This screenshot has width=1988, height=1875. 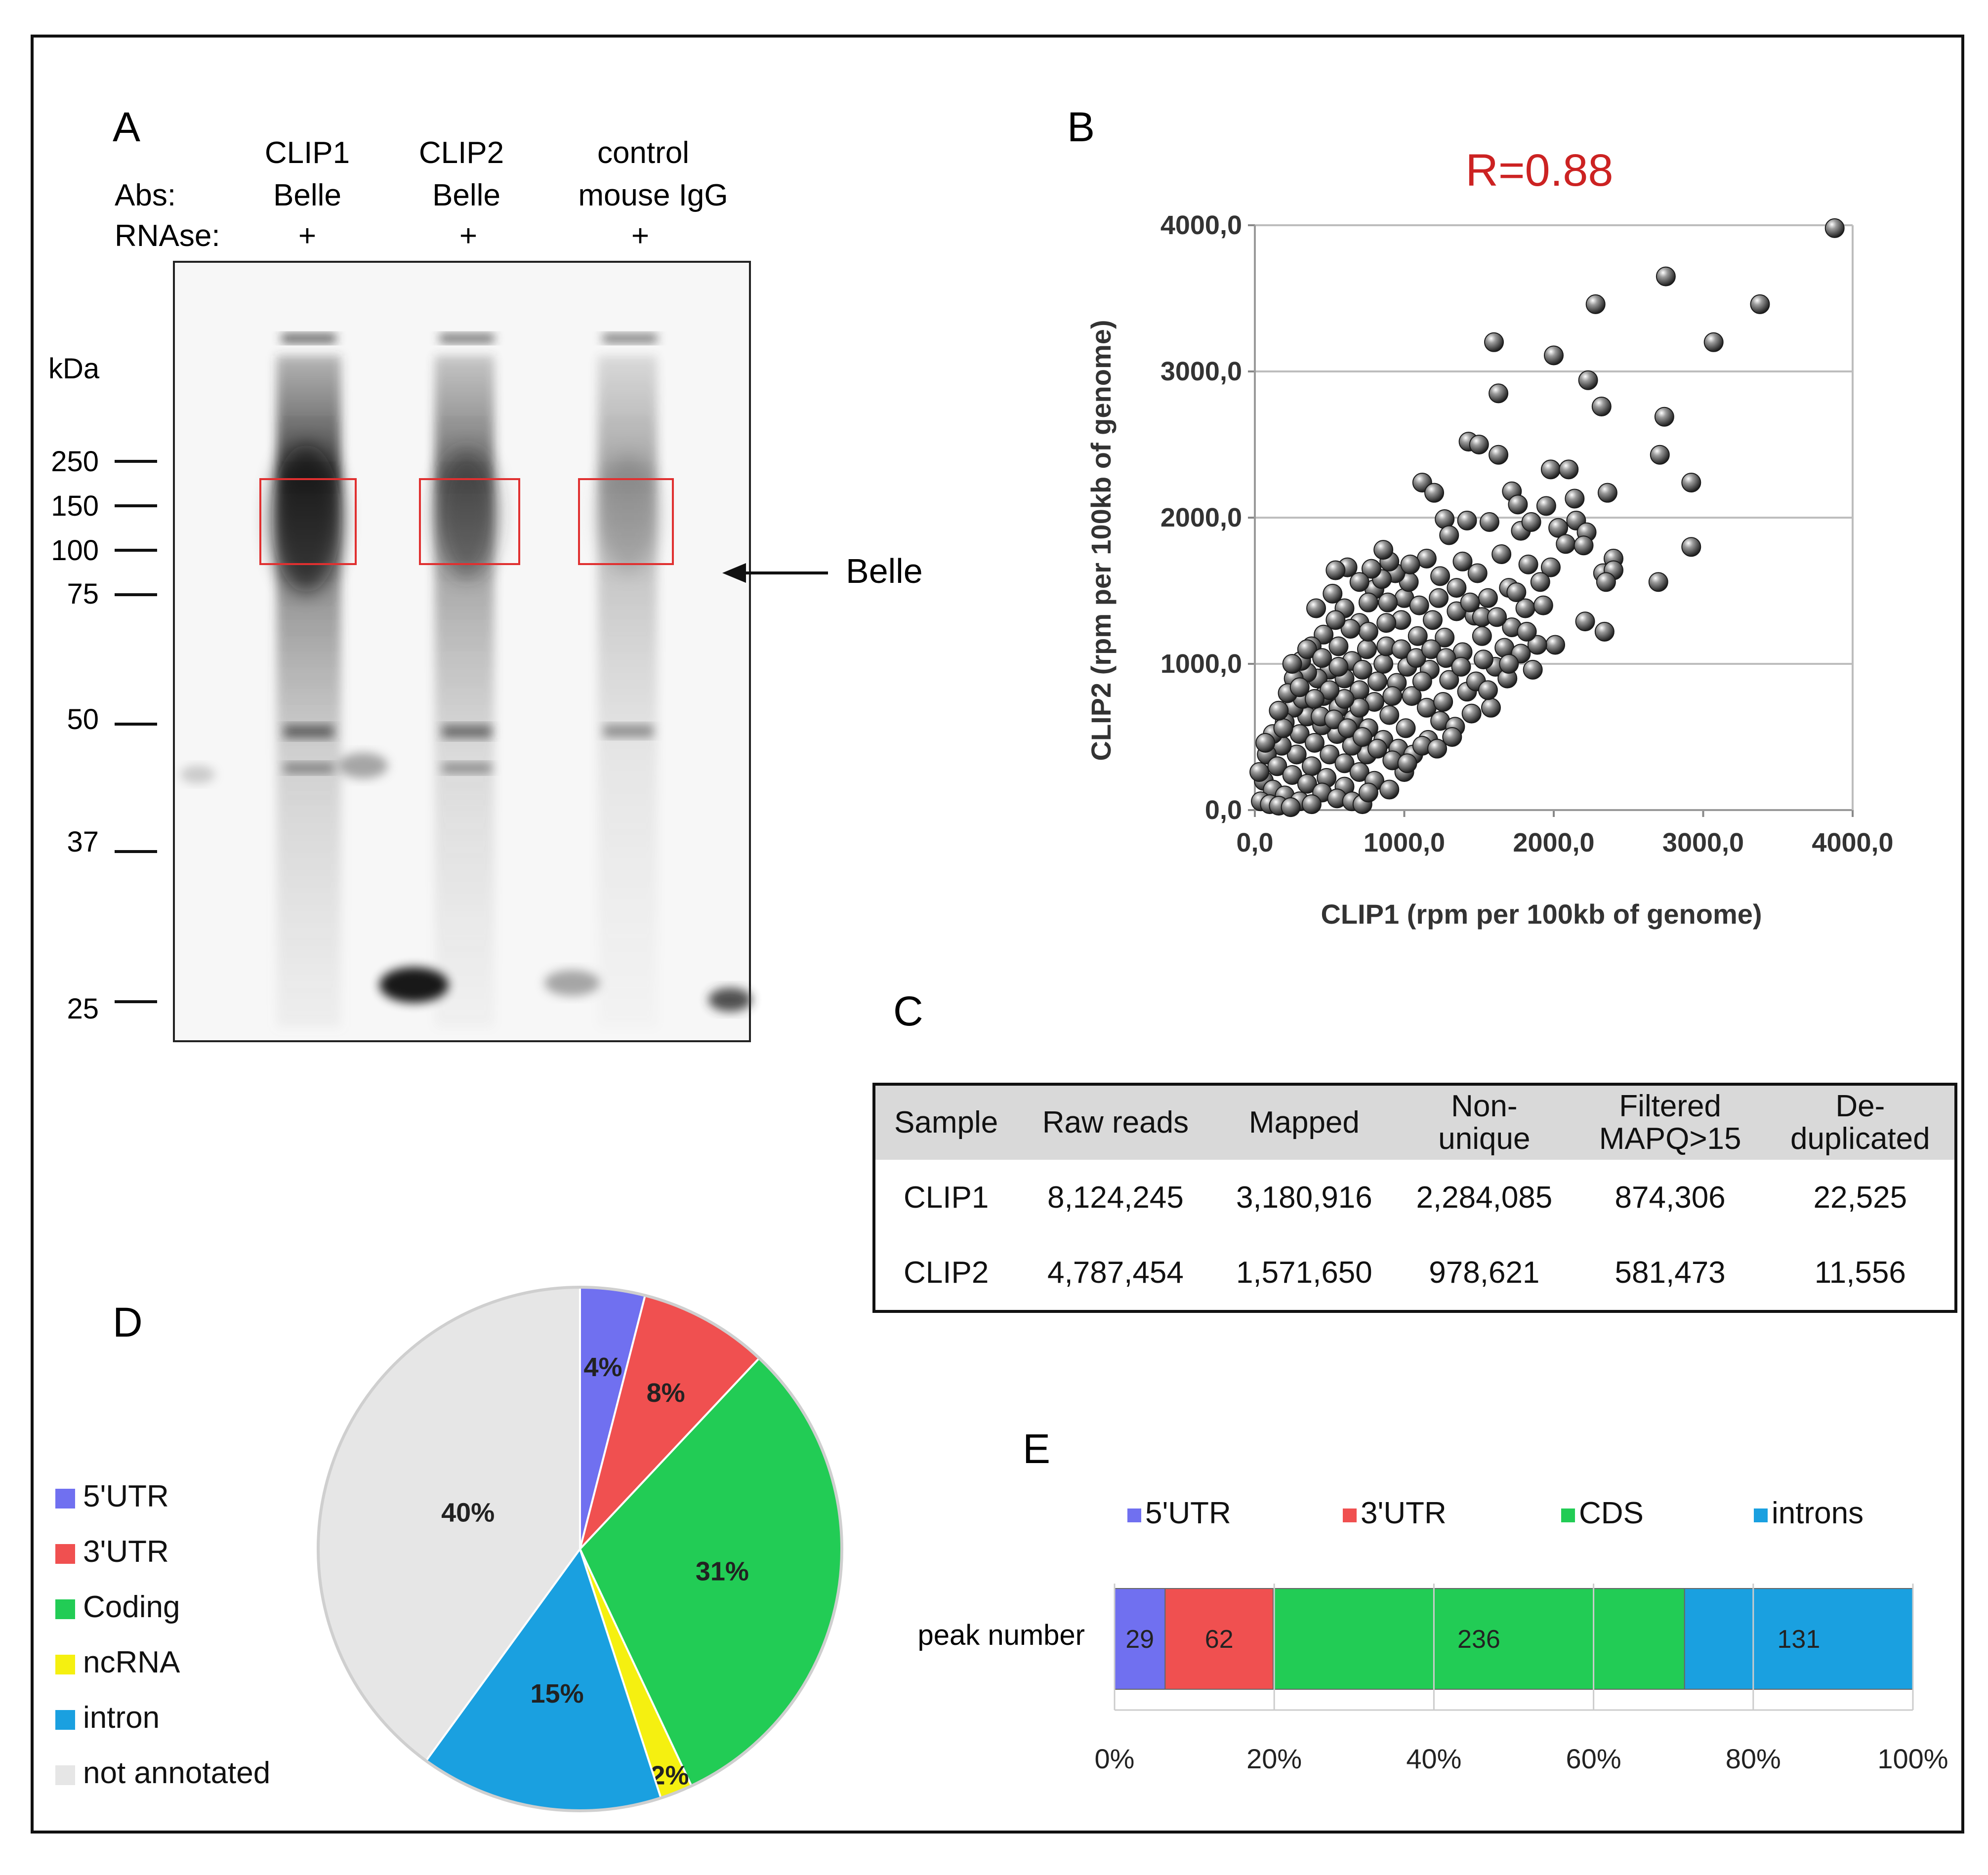 What do you see at coordinates (558, 1694) in the screenshot?
I see `pie-slice-label: 15%` at bounding box center [558, 1694].